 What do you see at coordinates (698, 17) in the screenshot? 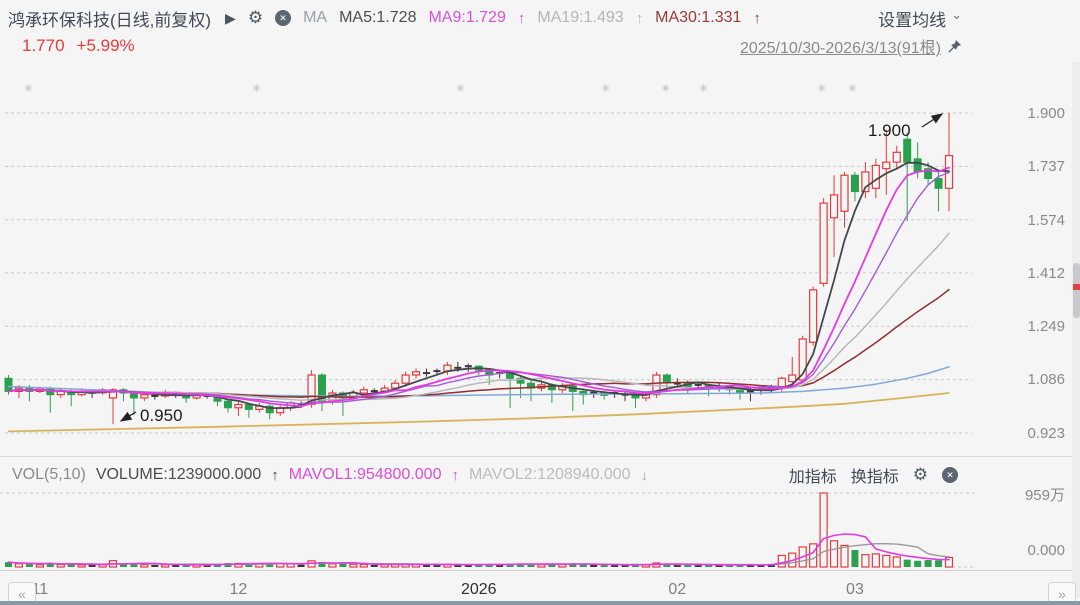
I see `ma30-legend: MA30:1.331` at bounding box center [698, 17].